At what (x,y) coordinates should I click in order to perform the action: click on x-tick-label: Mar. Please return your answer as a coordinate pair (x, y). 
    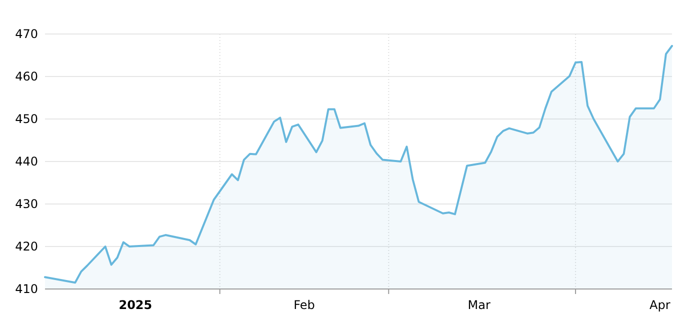
    Looking at the image, I should click on (479, 305).